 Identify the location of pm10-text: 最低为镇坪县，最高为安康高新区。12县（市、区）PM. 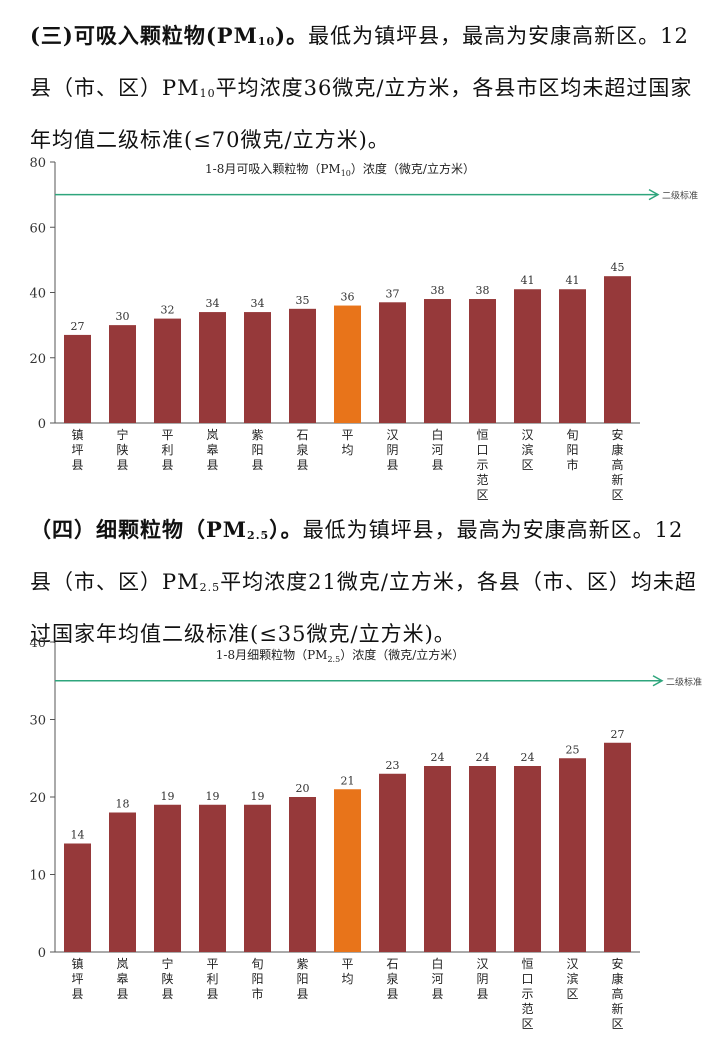
(359, 62).